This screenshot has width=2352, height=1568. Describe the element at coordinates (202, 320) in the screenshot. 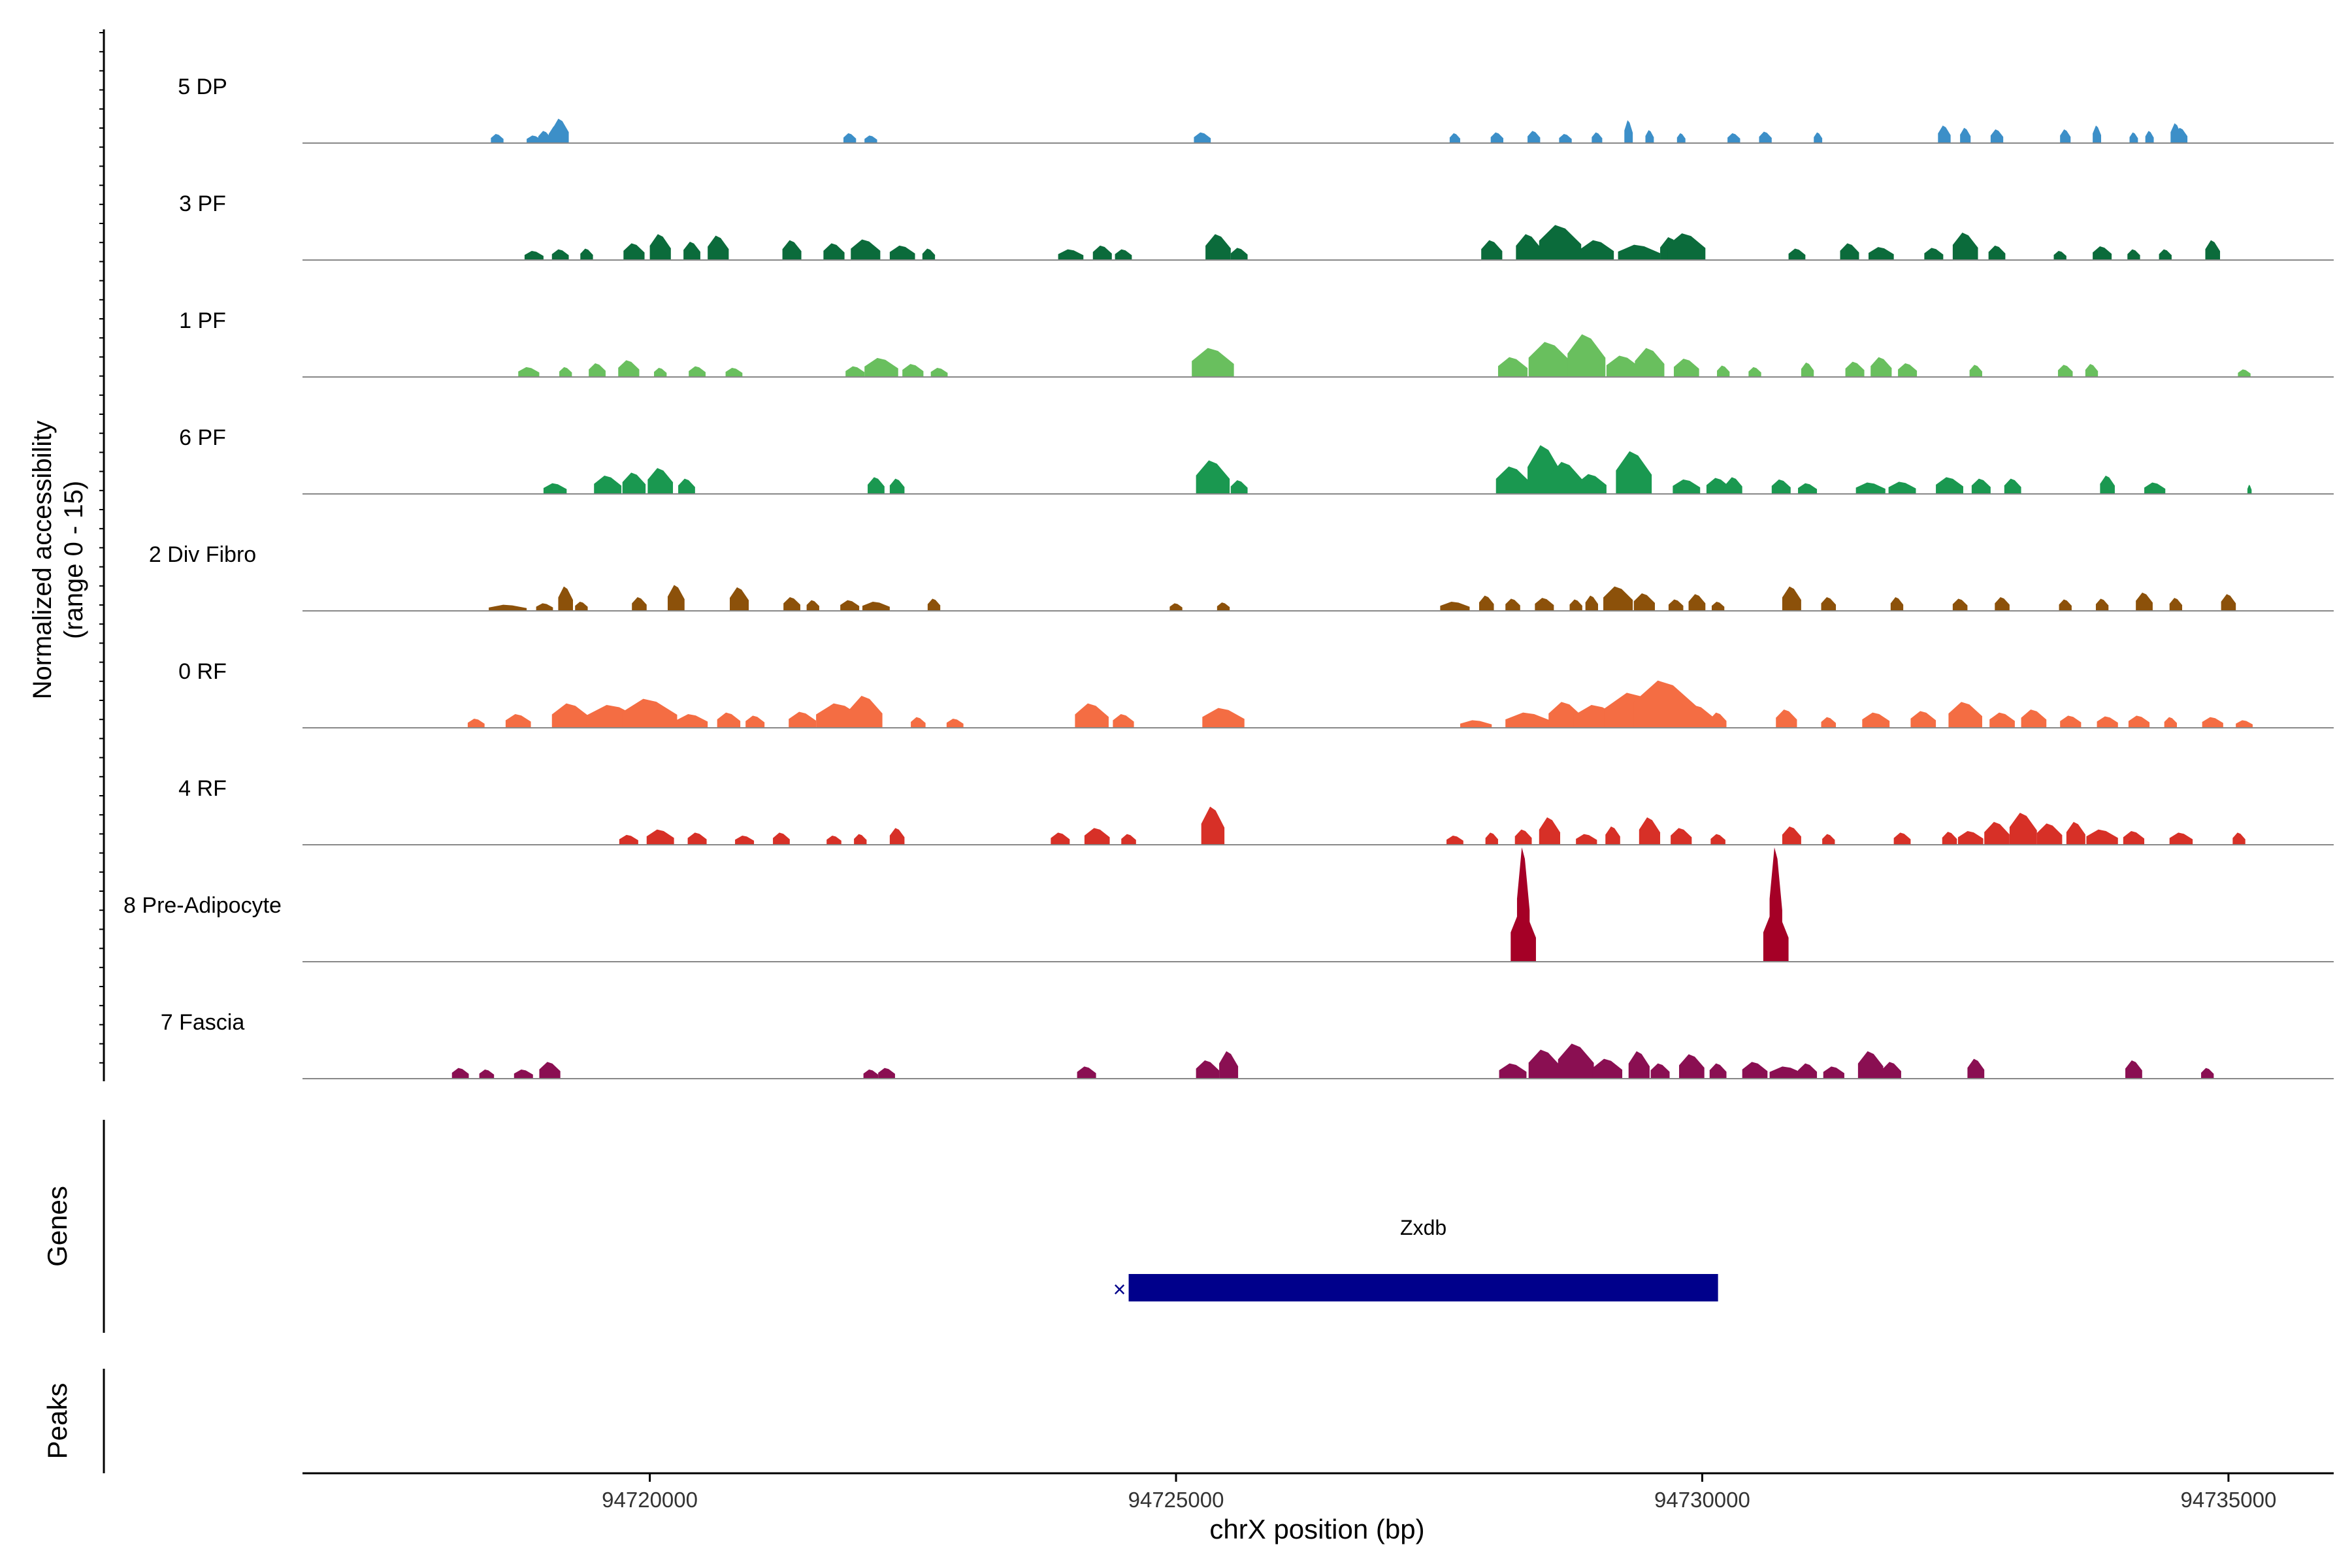

I see `track-label: 1 PF` at that location.